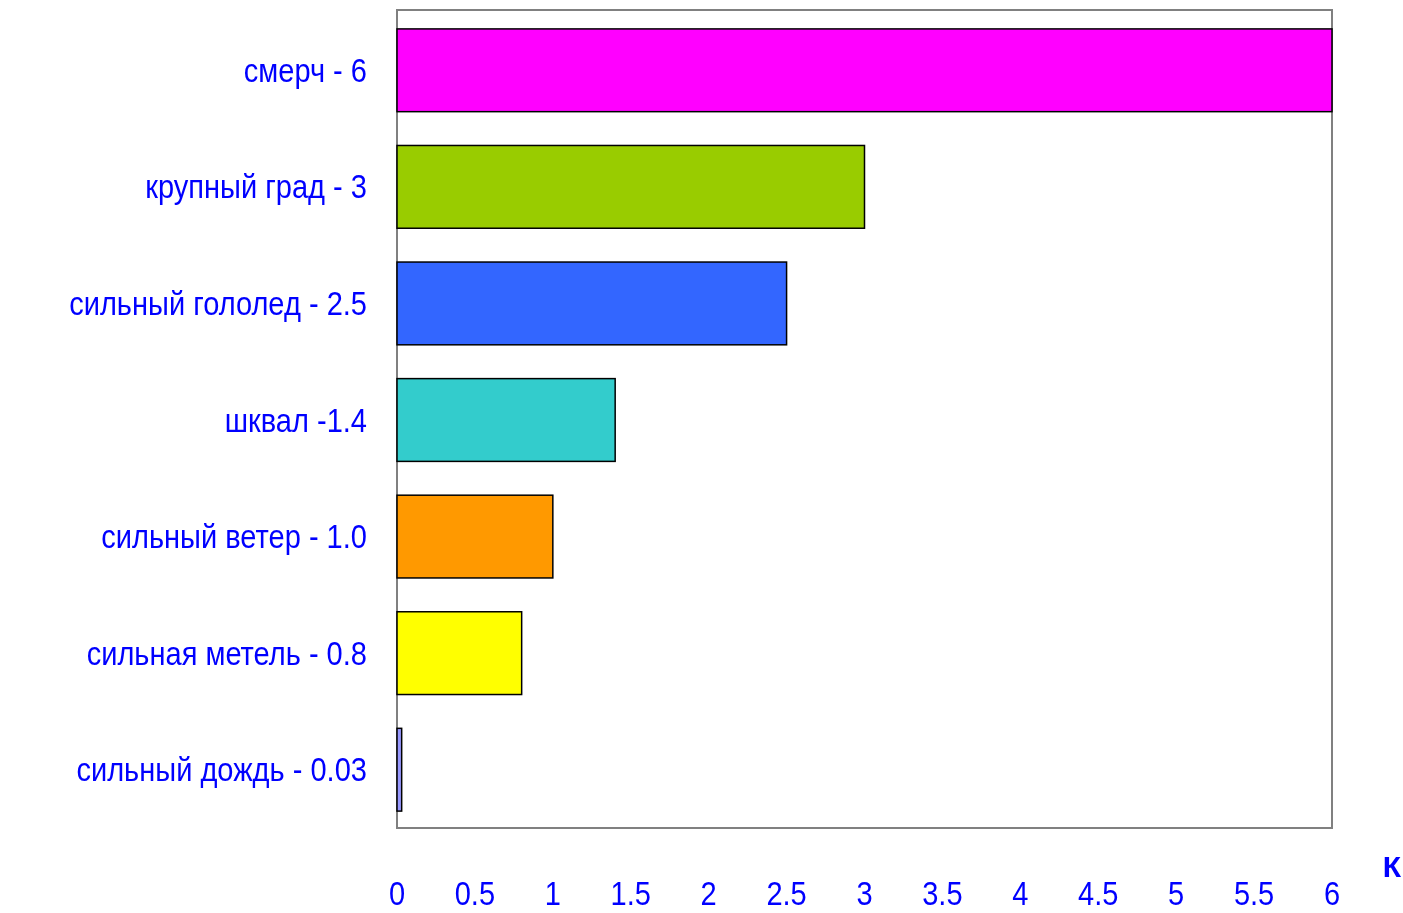 The width and height of the screenshot is (1403, 913). I want to click on x-tick-label: 0, so click(397, 893).